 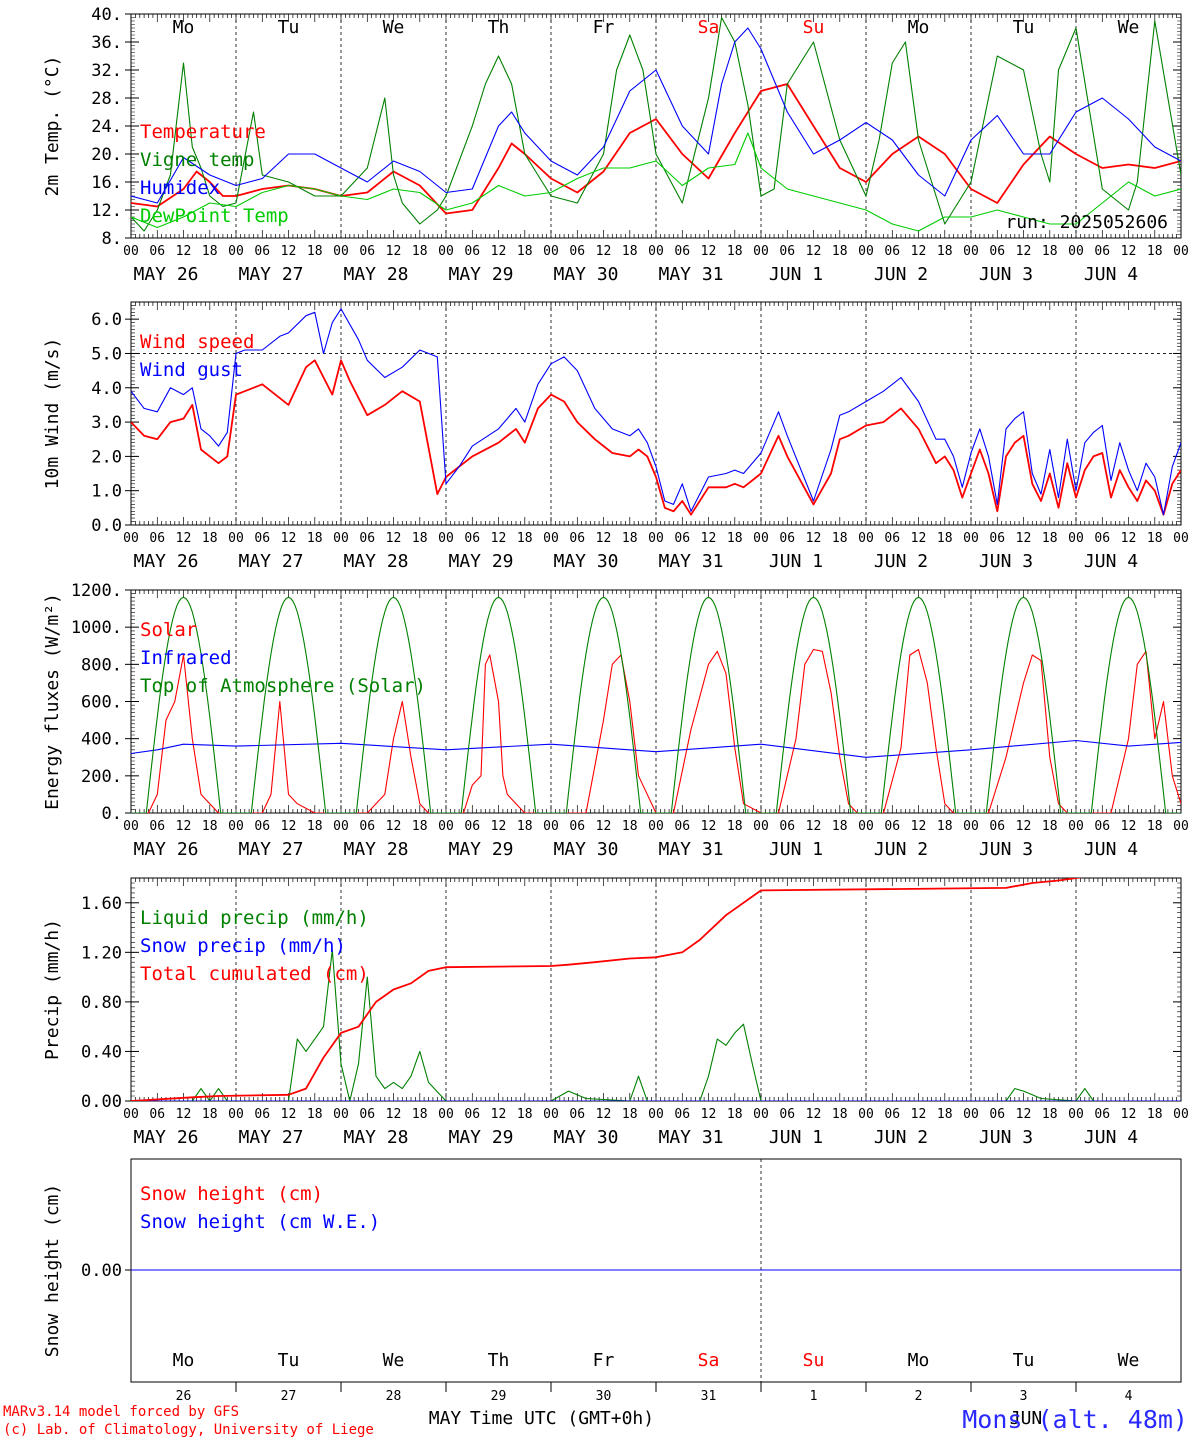 I want to click on legend-entry: DewPoint Temp, so click(x=214, y=216).